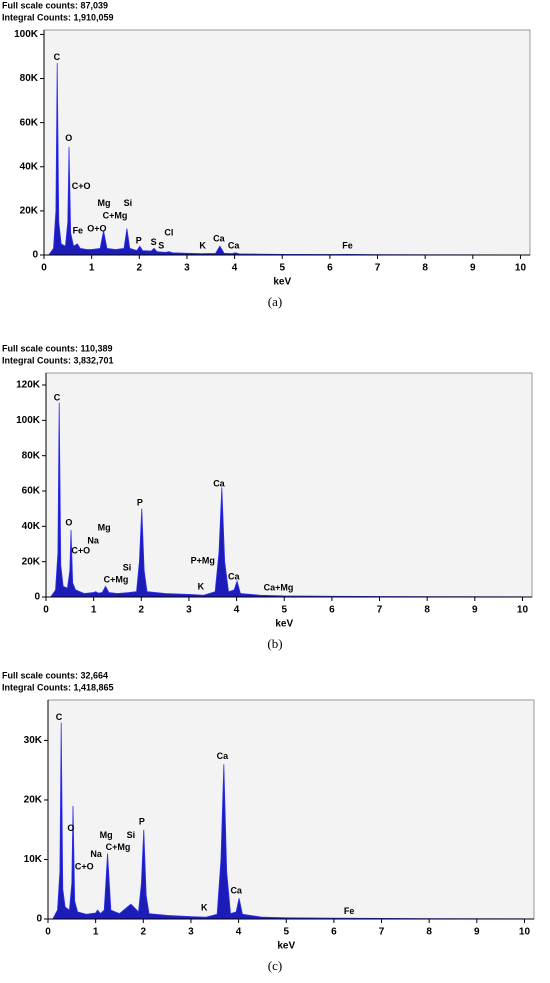  What do you see at coordinates (275, 965) in the screenshot?
I see `caption: (c)` at bounding box center [275, 965].